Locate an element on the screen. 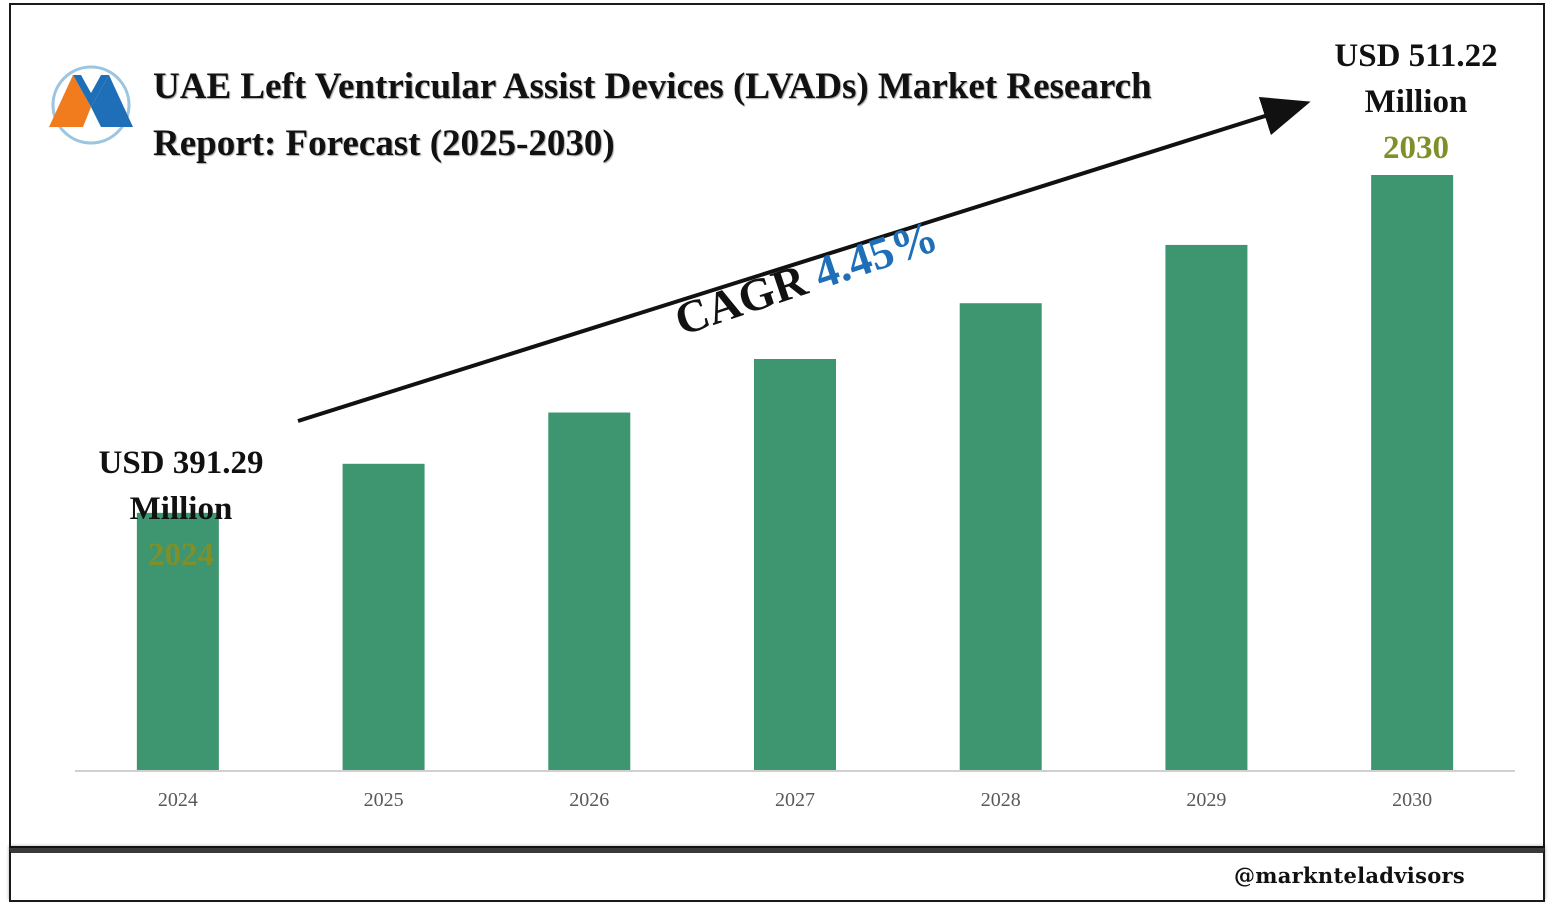  watermark-handle: @marknteladvisors is located at coordinates (1349, 875).